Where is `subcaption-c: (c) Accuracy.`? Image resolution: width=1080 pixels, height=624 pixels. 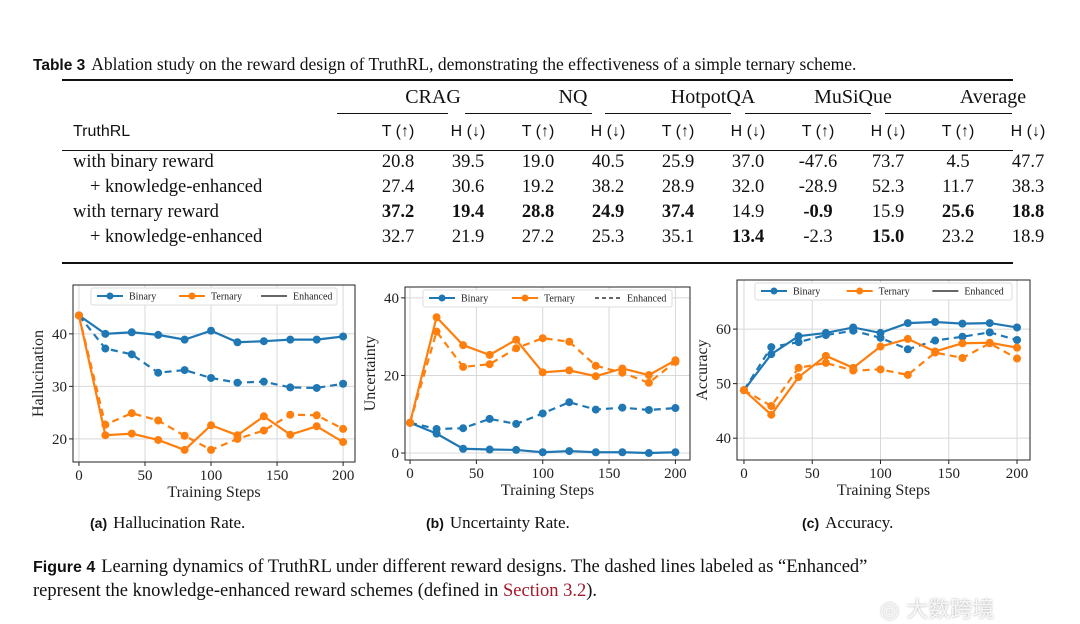
subcaption-c: (c) Accuracy. is located at coordinates (848, 522).